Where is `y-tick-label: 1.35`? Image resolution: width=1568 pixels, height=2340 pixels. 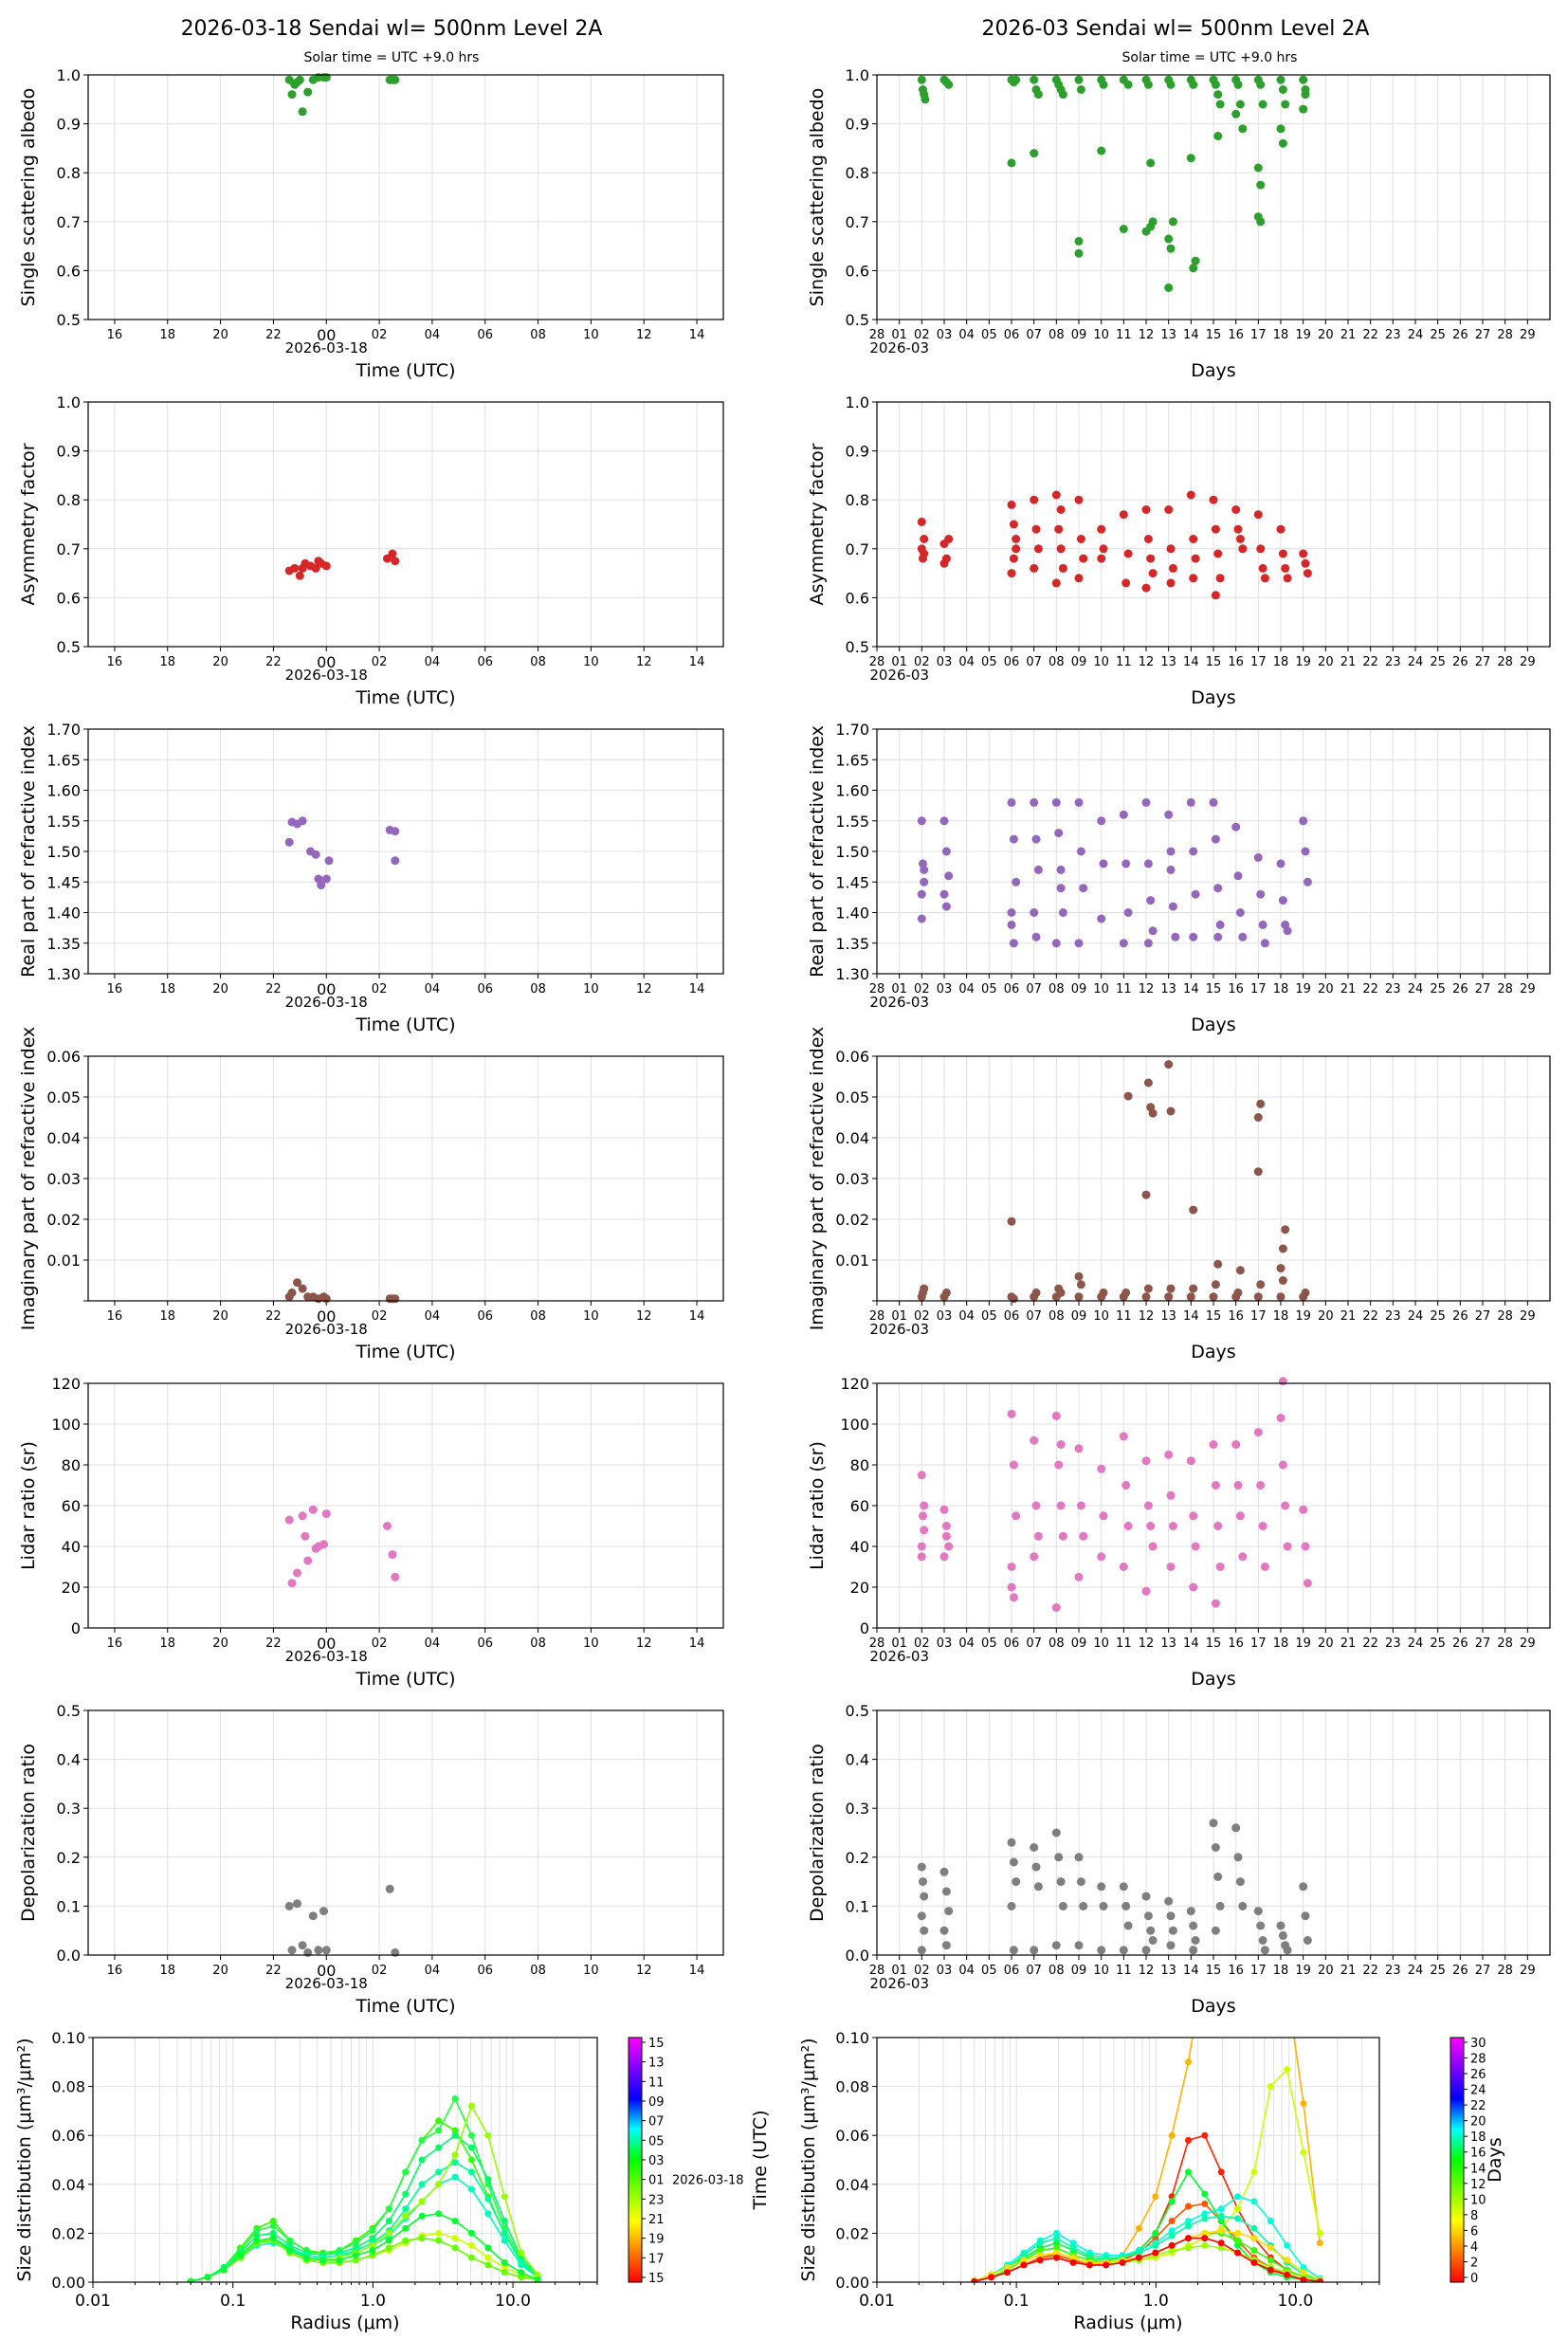 y-tick-label: 1.35 is located at coordinates (63, 944).